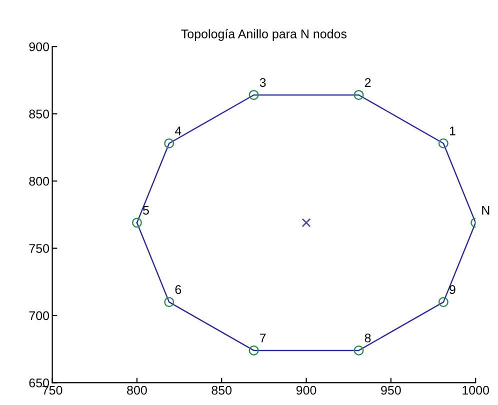 The width and height of the screenshot is (498, 405). Describe the element at coordinates (486, 210) in the screenshot. I see `annotation: N` at that location.